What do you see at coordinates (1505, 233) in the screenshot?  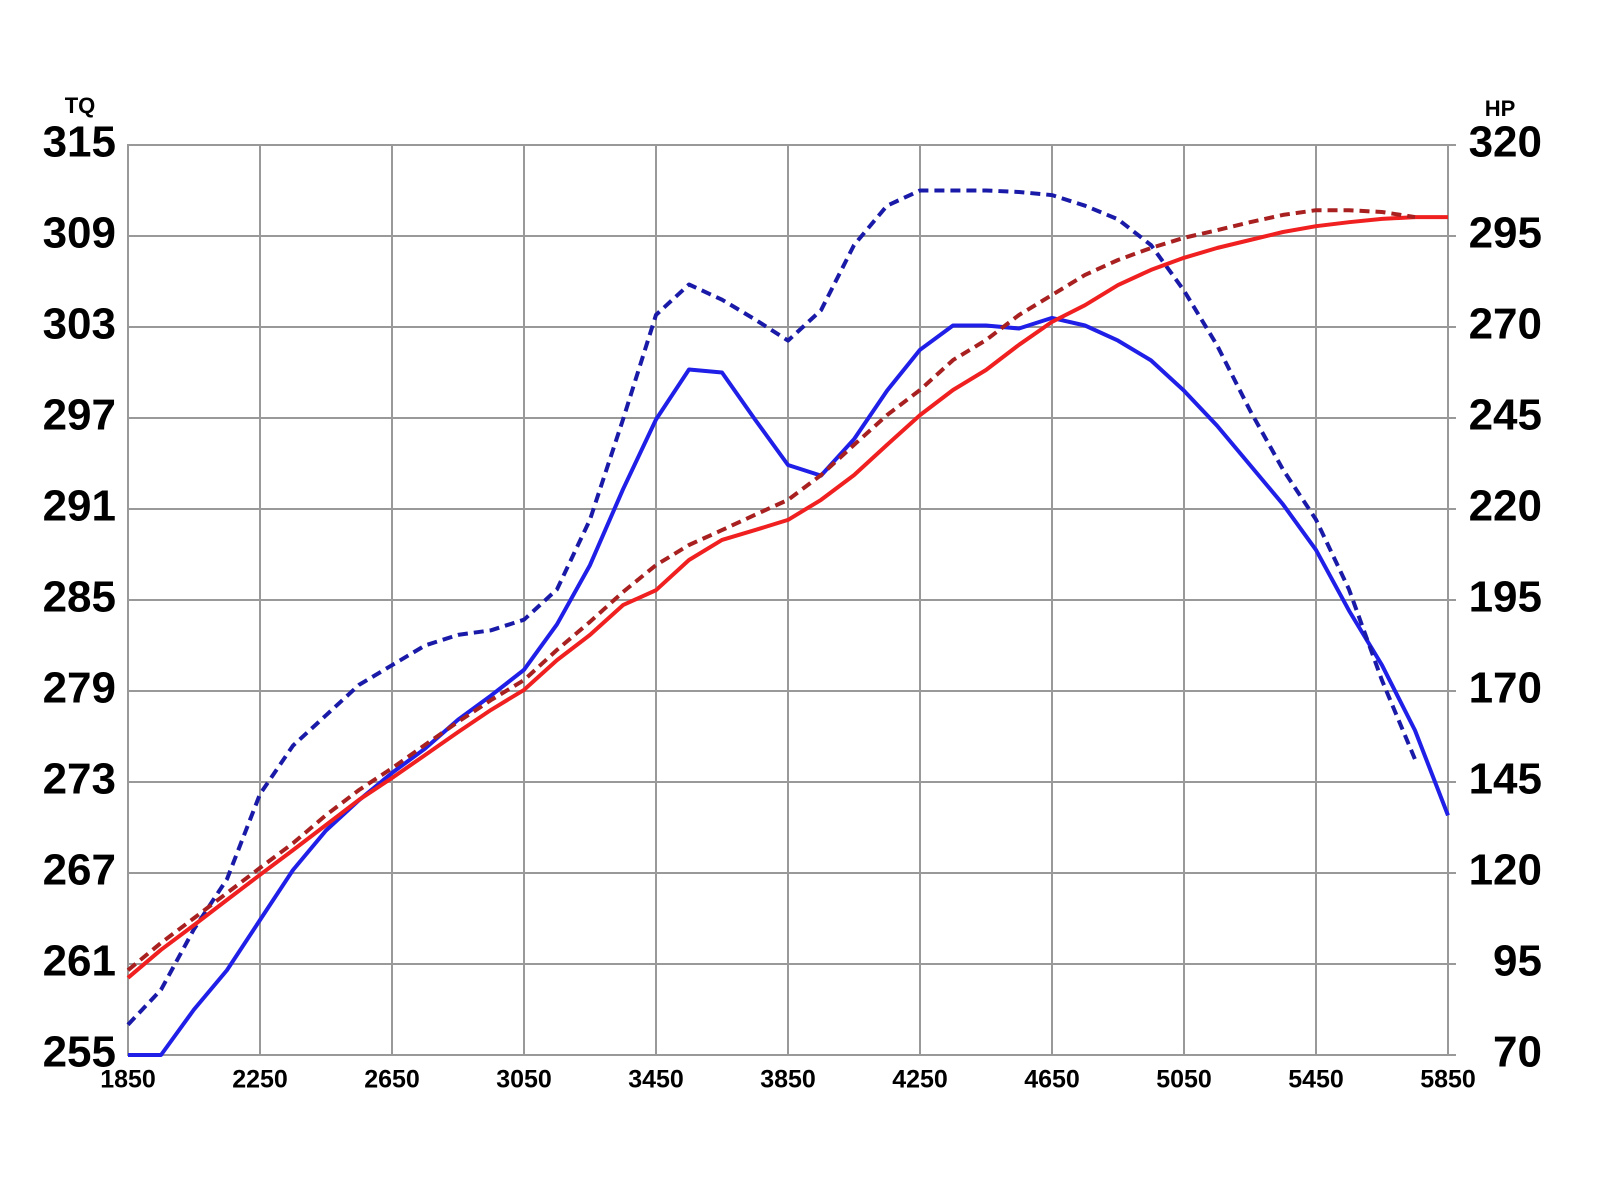 I see `y2-tick-label: 295` at bounding box center [1505, 233].